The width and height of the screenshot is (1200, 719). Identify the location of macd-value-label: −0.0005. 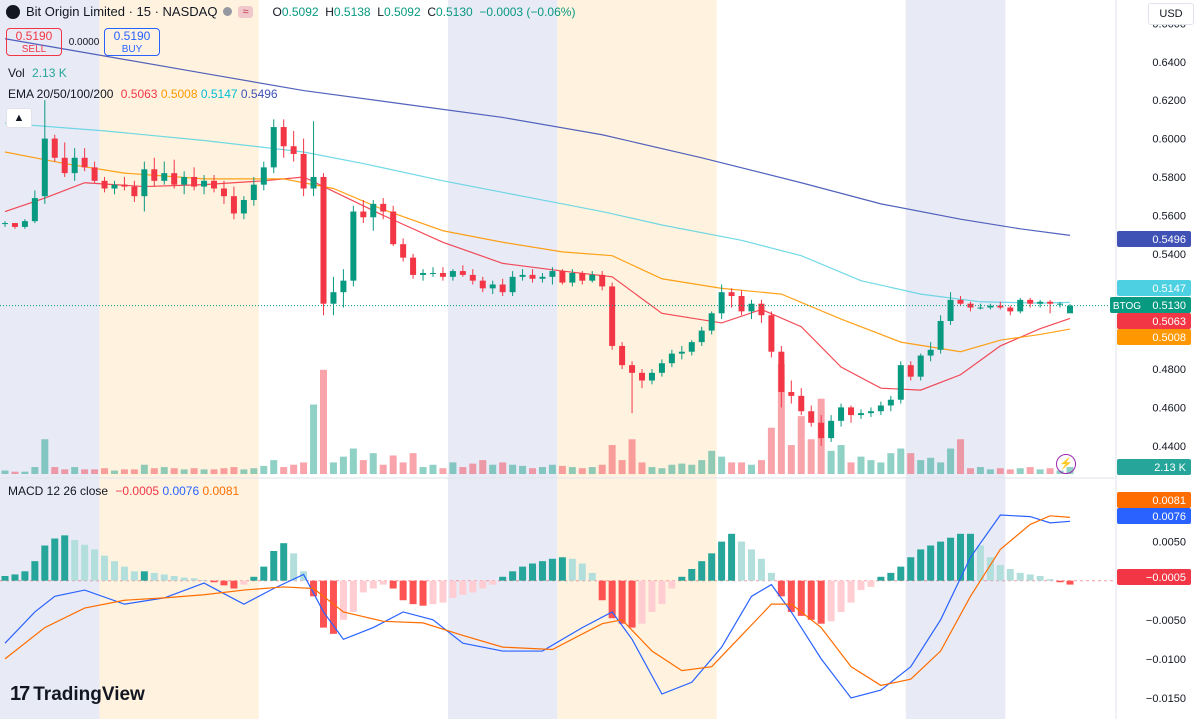
(1166, 578).